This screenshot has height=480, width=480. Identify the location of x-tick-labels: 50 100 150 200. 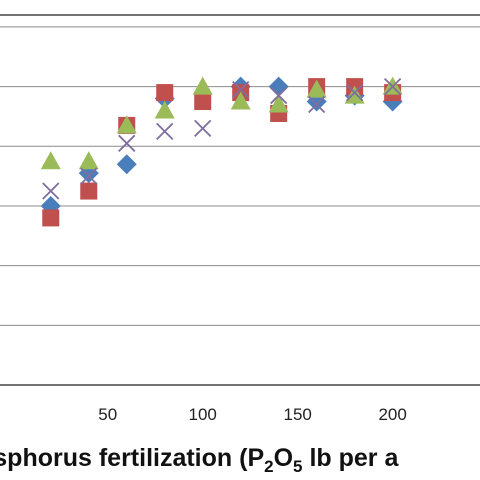
(252, 414).